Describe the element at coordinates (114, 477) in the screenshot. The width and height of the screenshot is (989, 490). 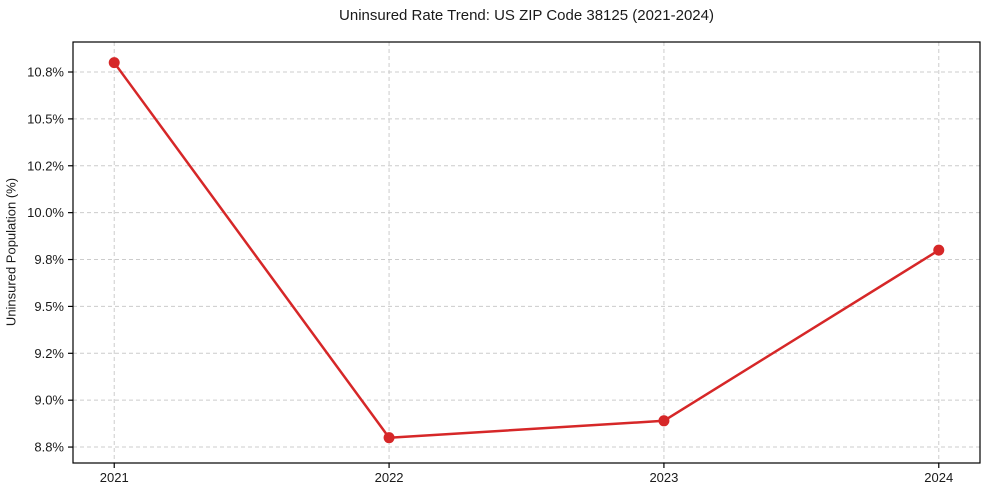
I see `x-tick-label: 2021` at that location.